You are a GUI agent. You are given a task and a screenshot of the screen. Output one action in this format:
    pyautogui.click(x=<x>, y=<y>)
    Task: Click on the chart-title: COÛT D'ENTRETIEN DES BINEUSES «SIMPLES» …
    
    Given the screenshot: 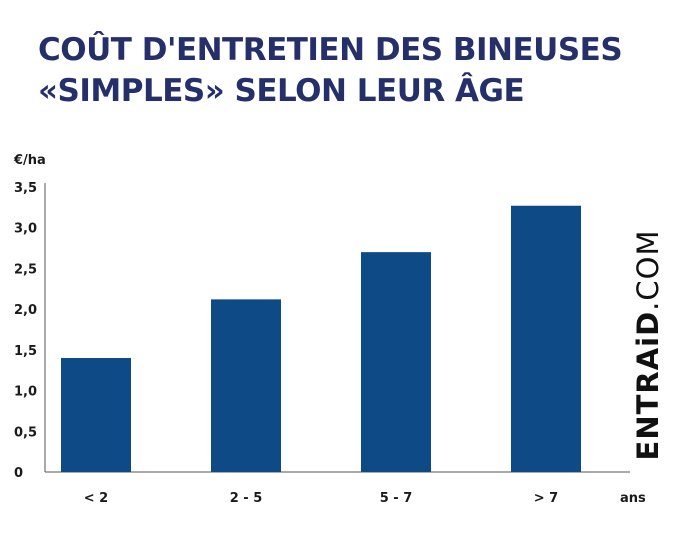 What is the action you would take?
    pyautogui.click(x=348, y=71)
    